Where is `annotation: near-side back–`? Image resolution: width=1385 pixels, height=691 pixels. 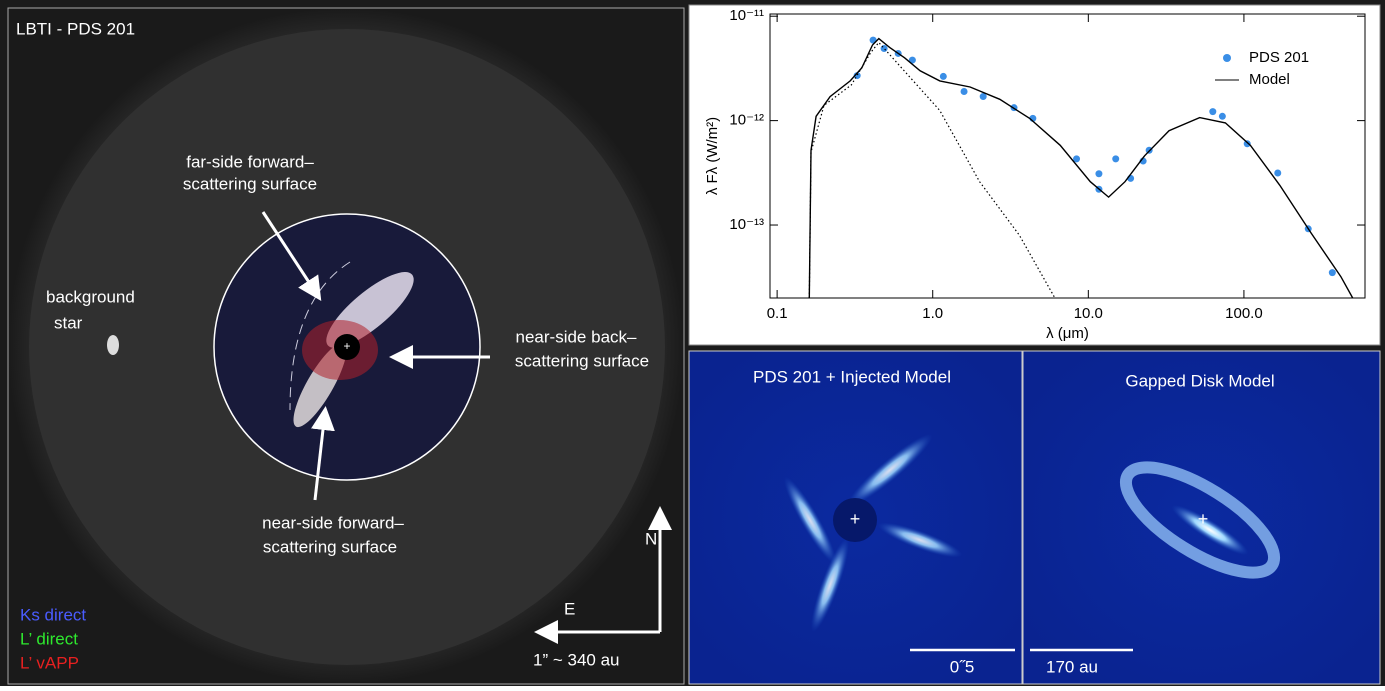
annotation: near-side back– is located at coordinates (577, 336).